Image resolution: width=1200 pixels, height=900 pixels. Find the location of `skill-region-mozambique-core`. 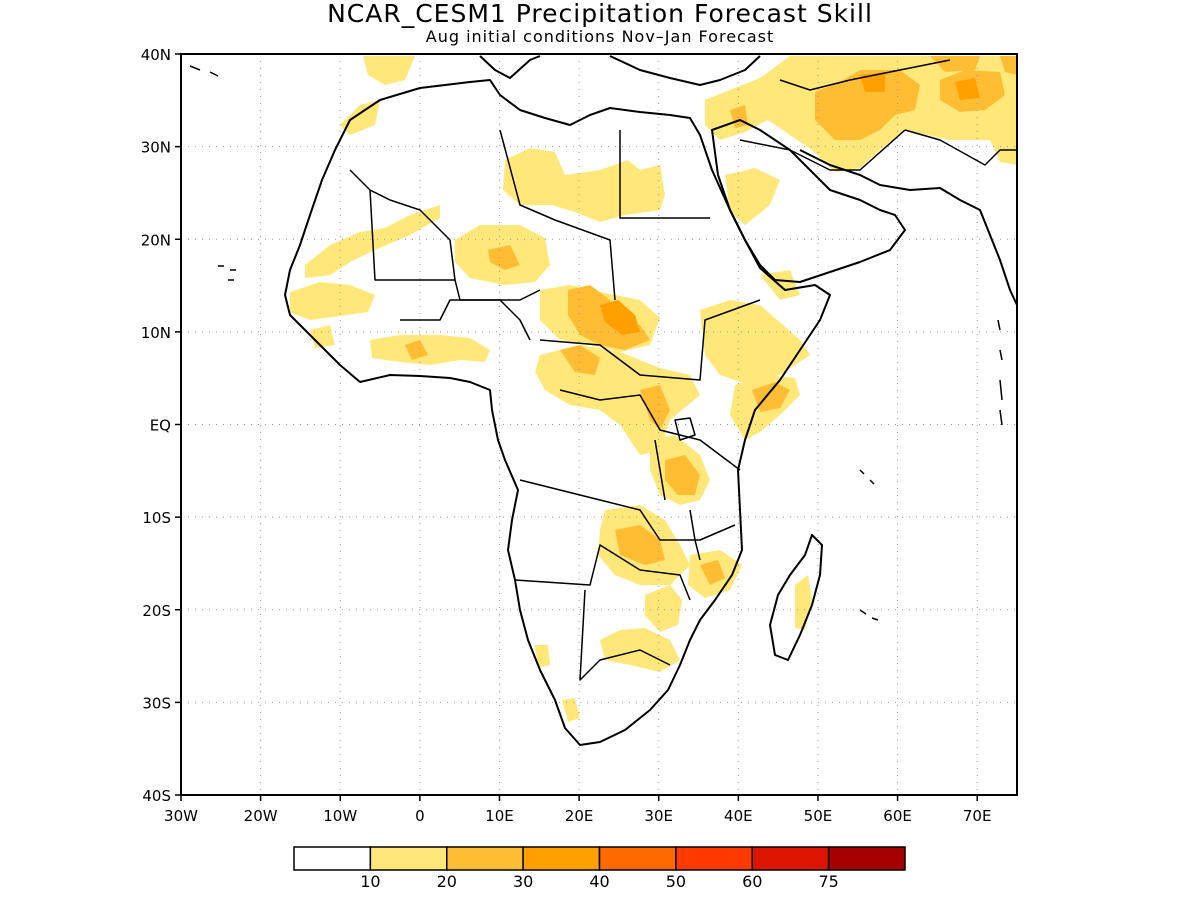

skill-region-mozambique-core is located at coordinates (712, 572).